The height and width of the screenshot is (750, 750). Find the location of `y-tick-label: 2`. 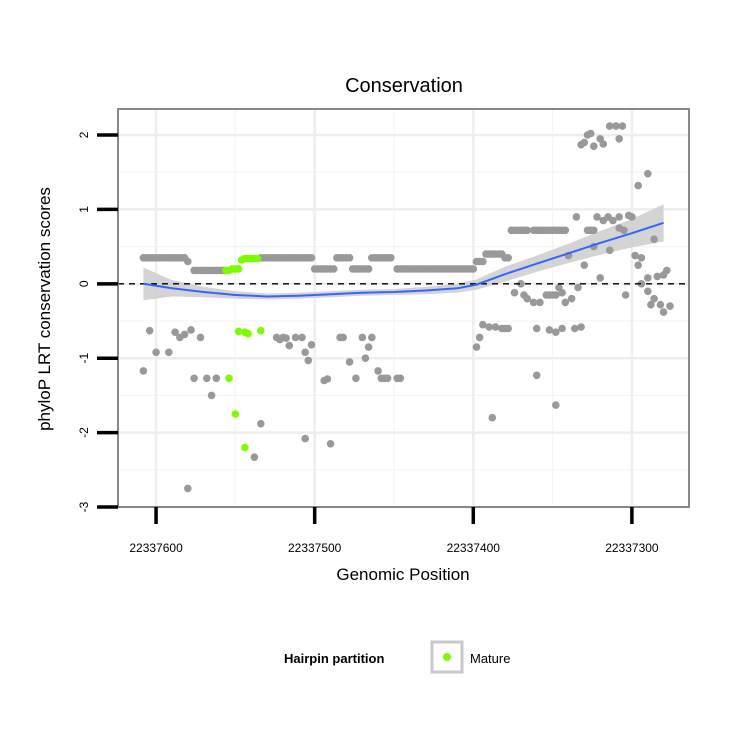

y-tick-label: 2 is located at coordinates (84, 134).